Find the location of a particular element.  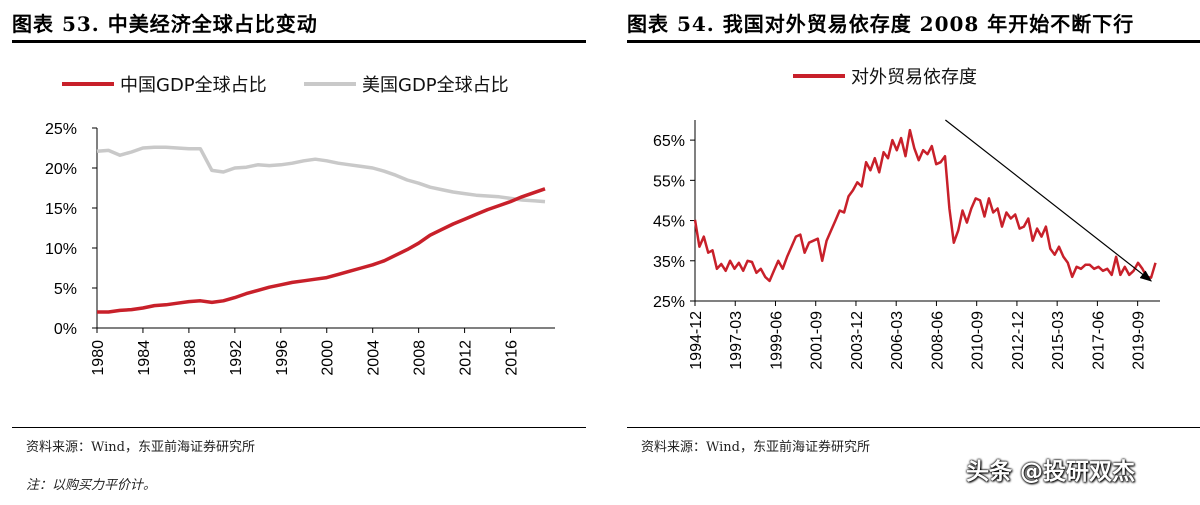

x-tick-label: 1988 is located at coordinates (190, 358).